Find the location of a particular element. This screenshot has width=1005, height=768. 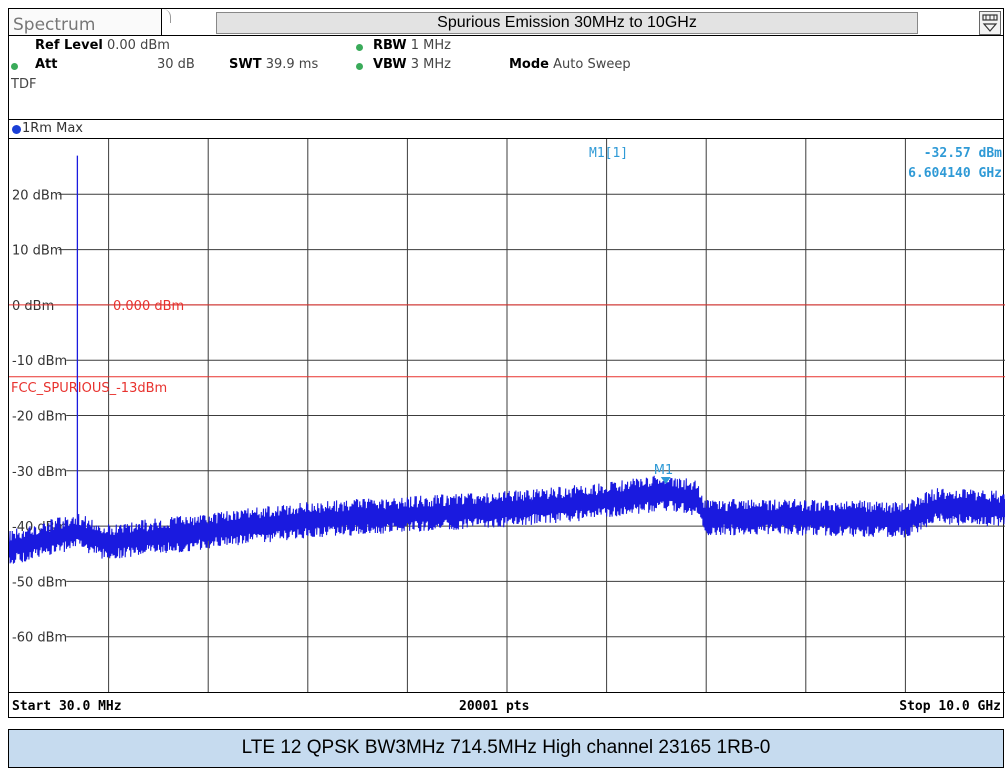

marker-readout-label: M1[1] is located at coordinates (608, 153).